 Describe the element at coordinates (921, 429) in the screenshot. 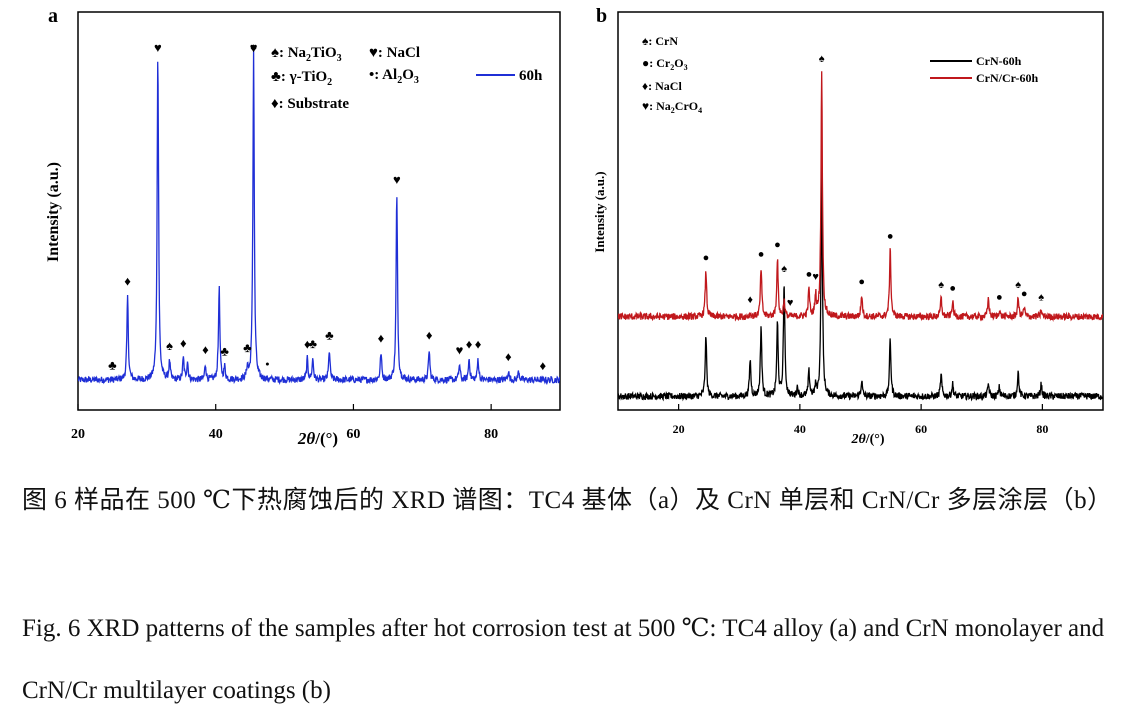

I see `x-tick-label-b-2: 60` at that location.